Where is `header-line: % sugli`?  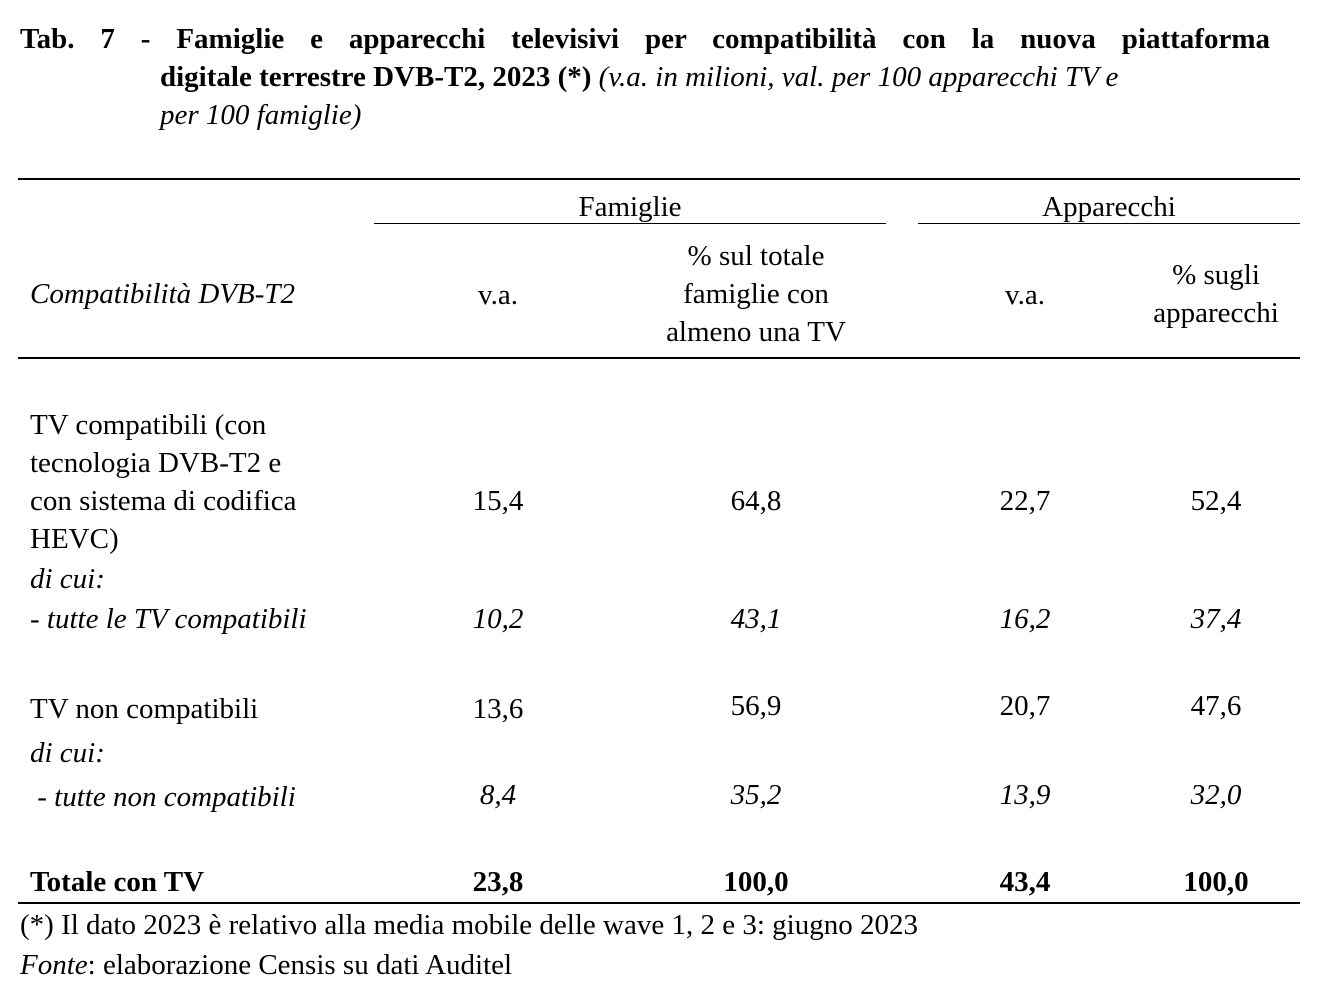 header-line: % sugli is located at coordinates (1216, 275).